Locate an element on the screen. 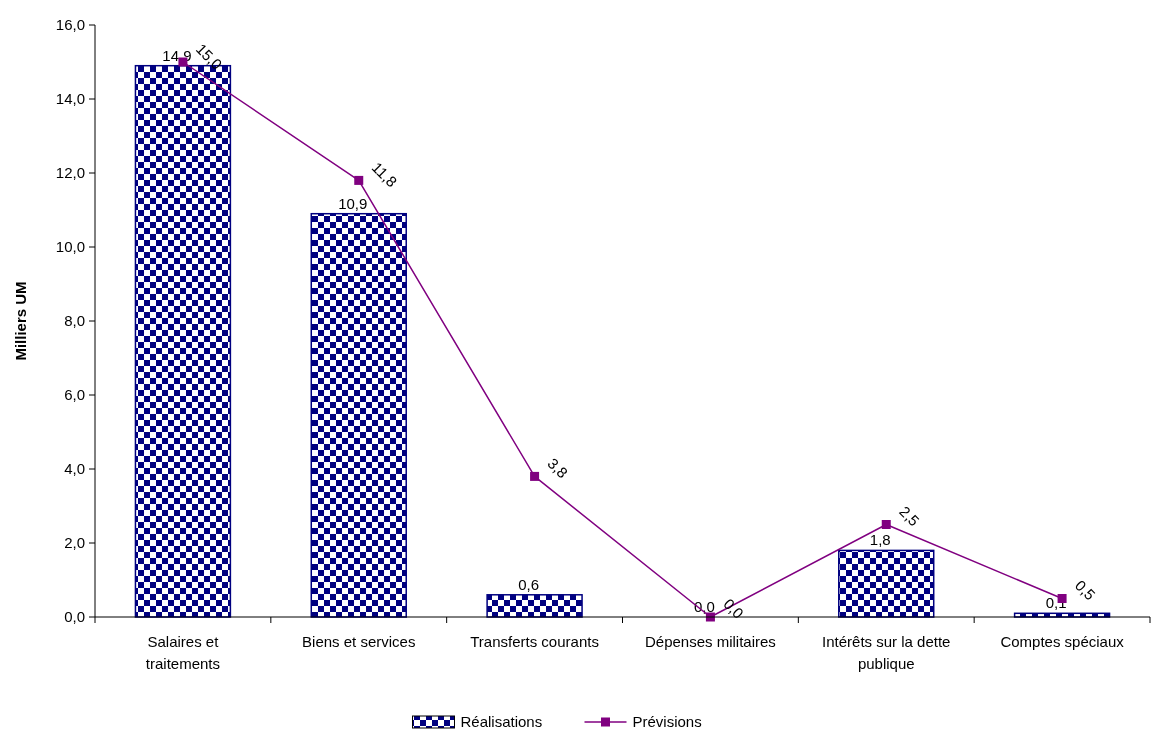  y-tick-label: 6,0 is located at coordinates (74, 395).